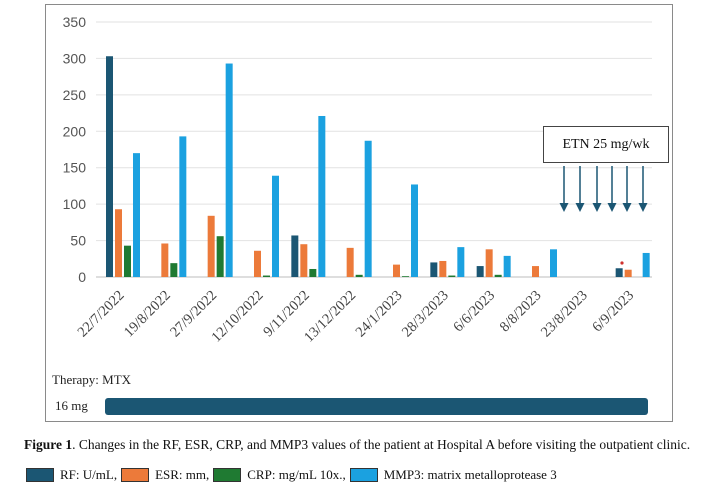 Image resolution: width=720 pixels, height=492 pixels. What do you see at coordinates (75, 58) in the screenshot?
I see `y-tick-label: 300` at bounding box center [75, 58].